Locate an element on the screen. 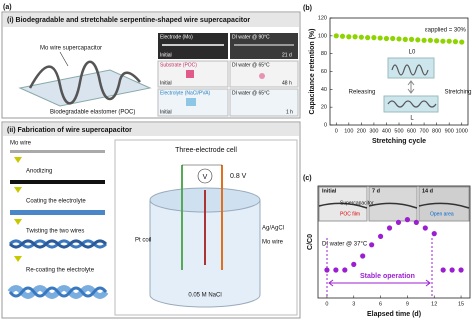  step-label: Twisting the two wires is located at coordinates (55, 232).